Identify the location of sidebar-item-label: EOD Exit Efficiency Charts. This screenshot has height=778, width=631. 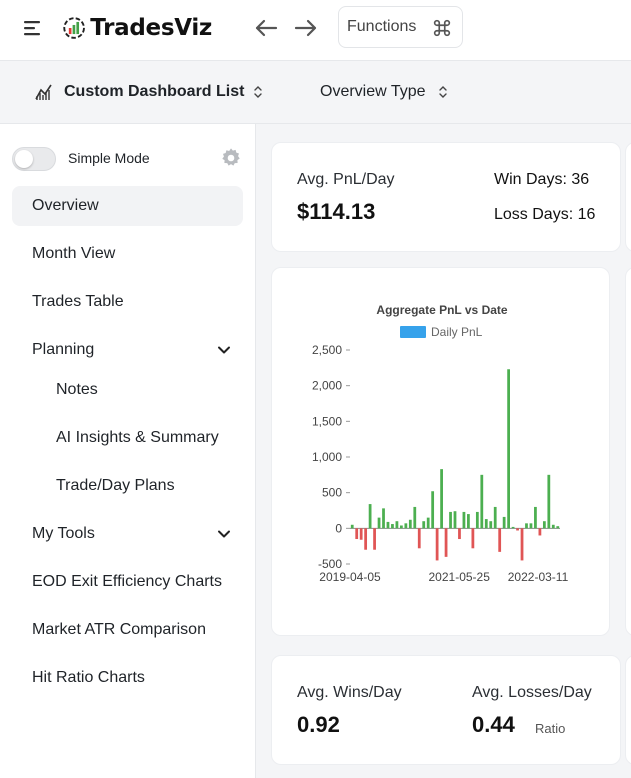
(127, 581).